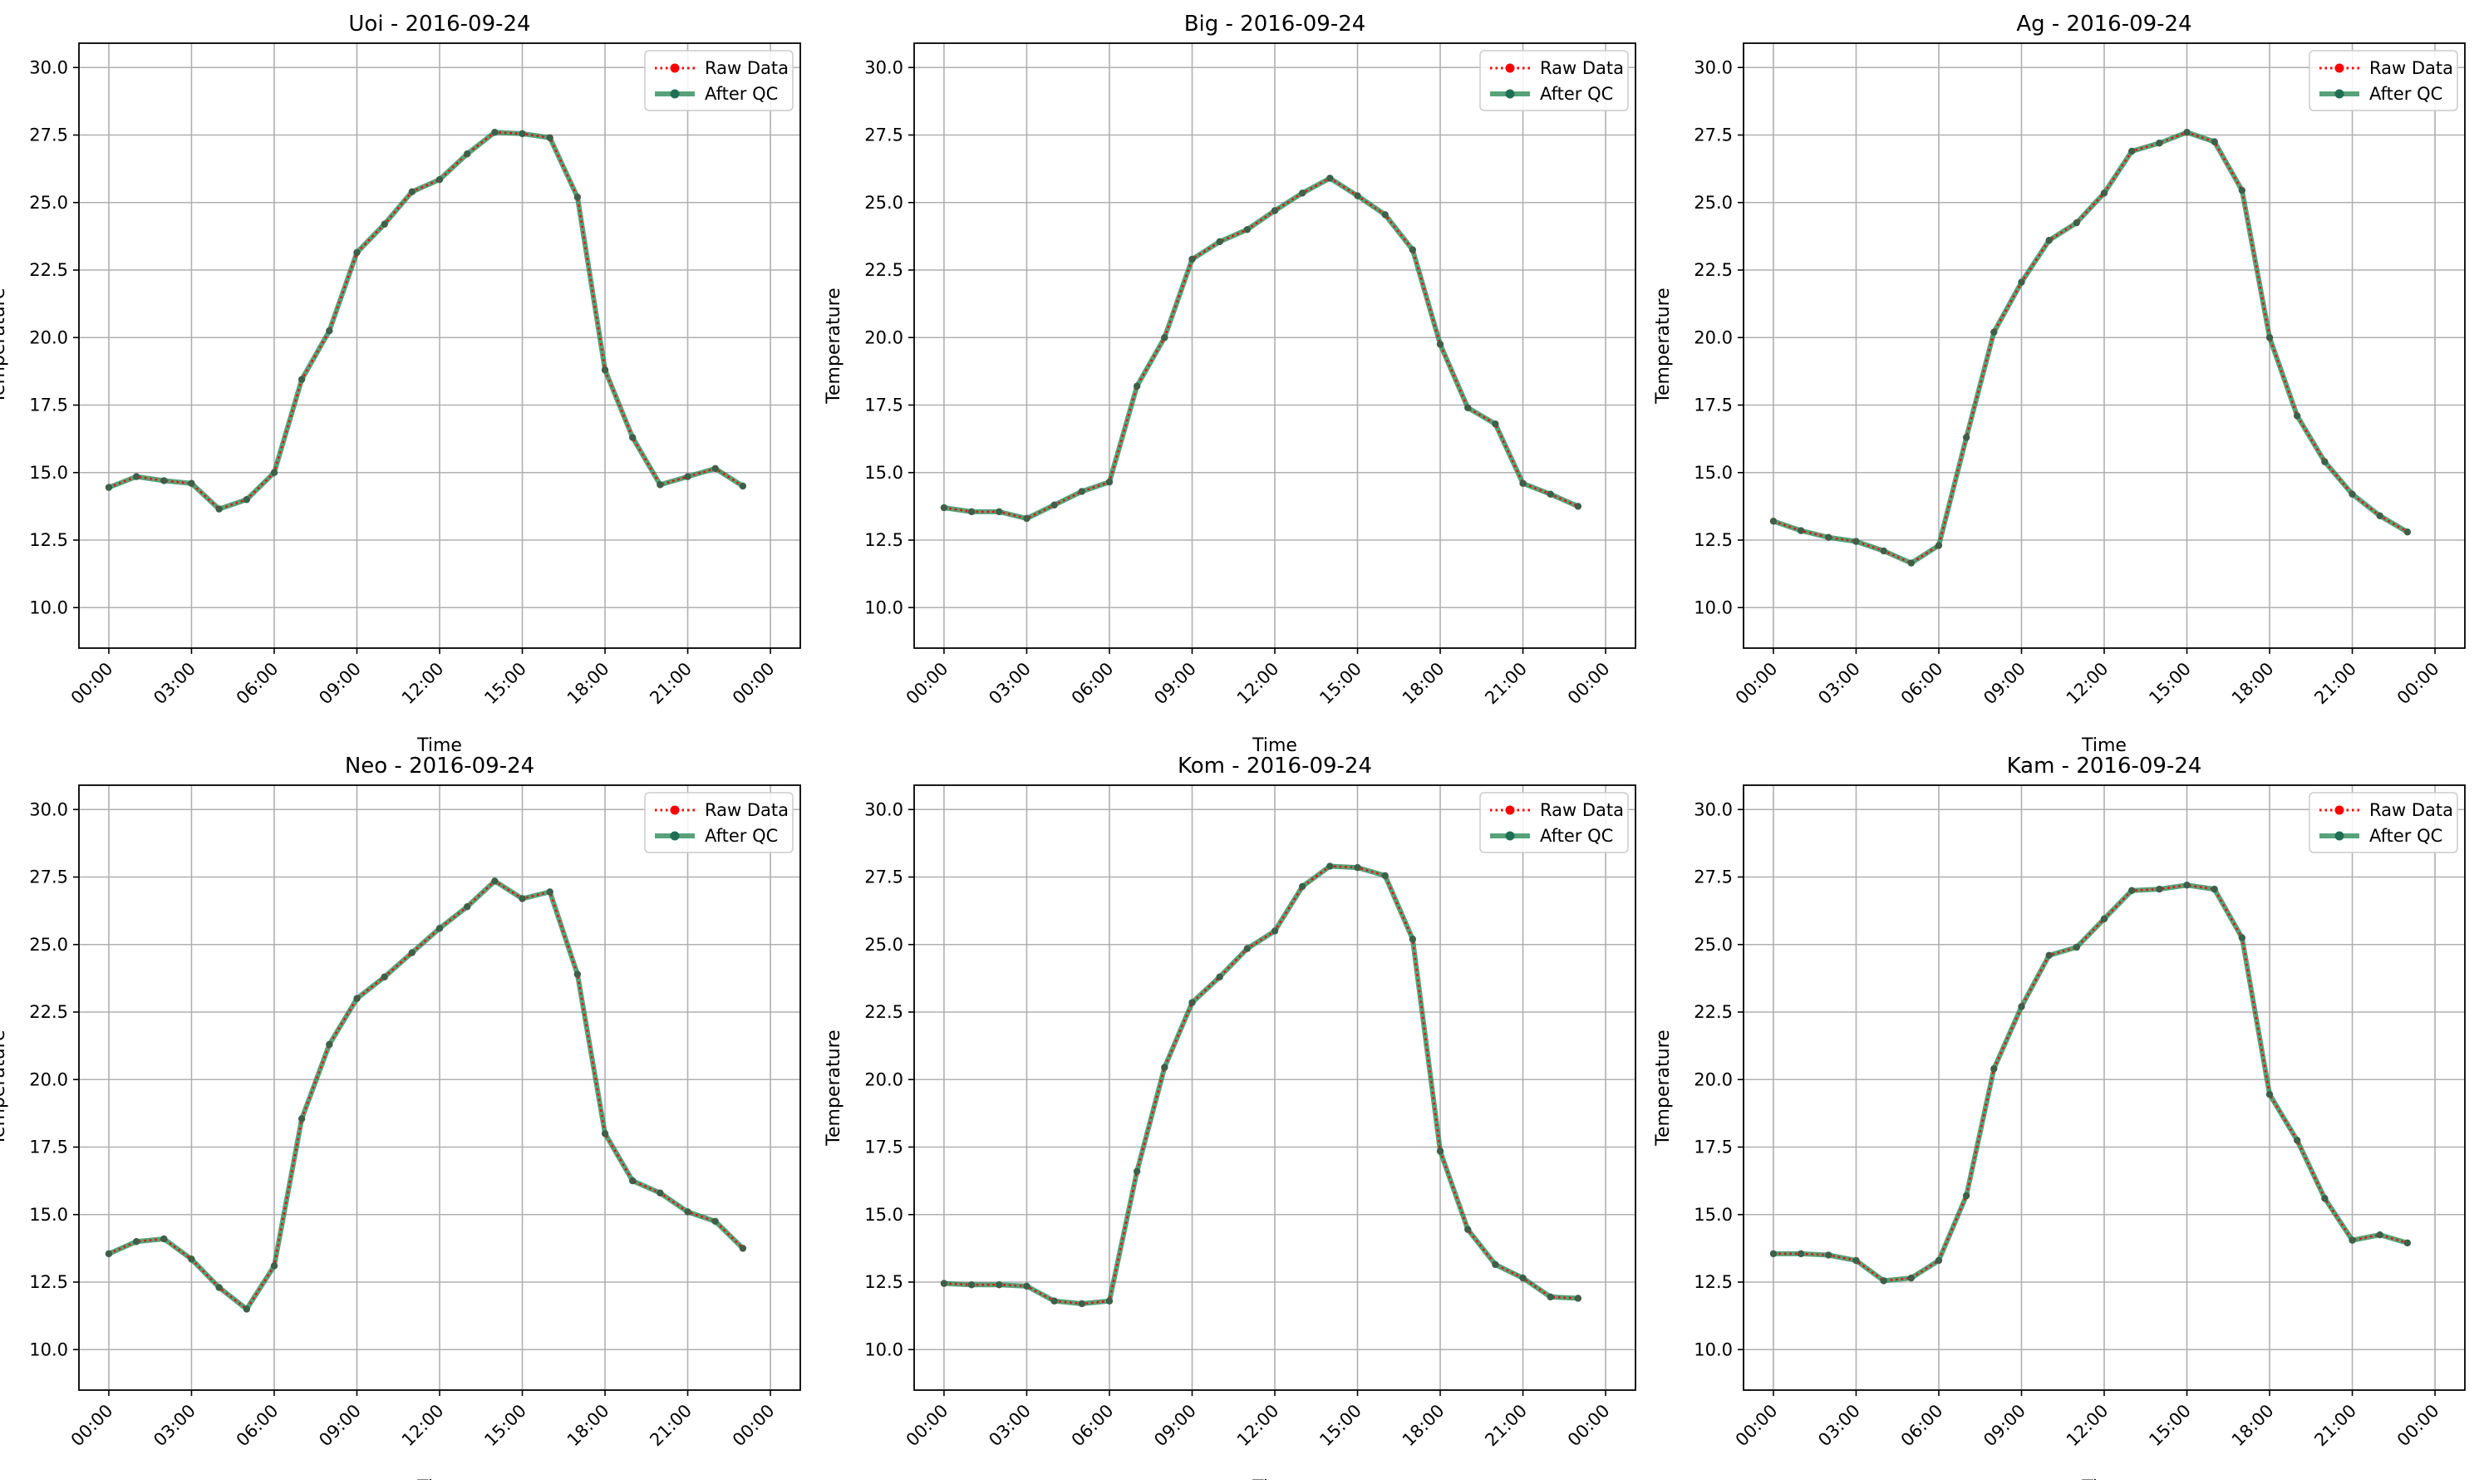 Image resolution: width=2479 pixels, height=1484 pixels. I want to click on y-tick-label: 22.5, so click(884, 270).